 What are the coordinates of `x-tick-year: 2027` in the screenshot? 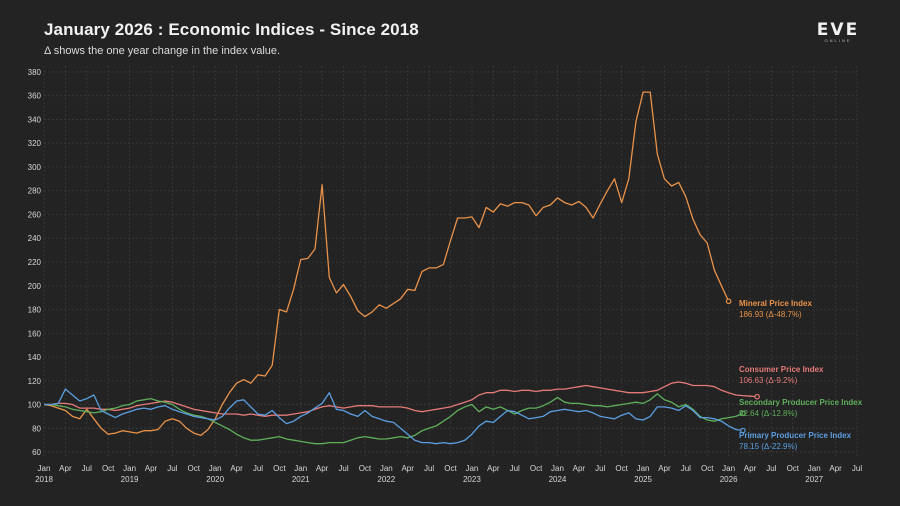 It's located at (814, 479).